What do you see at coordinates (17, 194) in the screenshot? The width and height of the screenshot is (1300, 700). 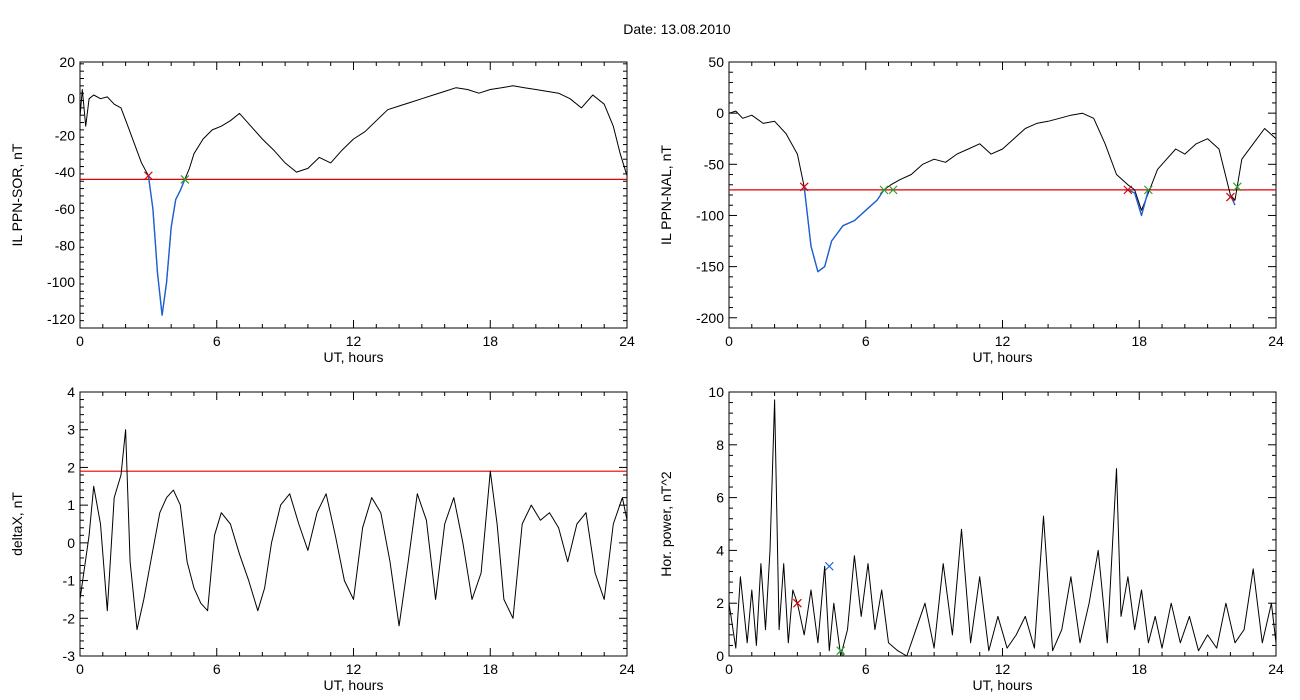 I see `y-axis-label: IL PPN-SOR, nT` at bounding box center [17, 194].